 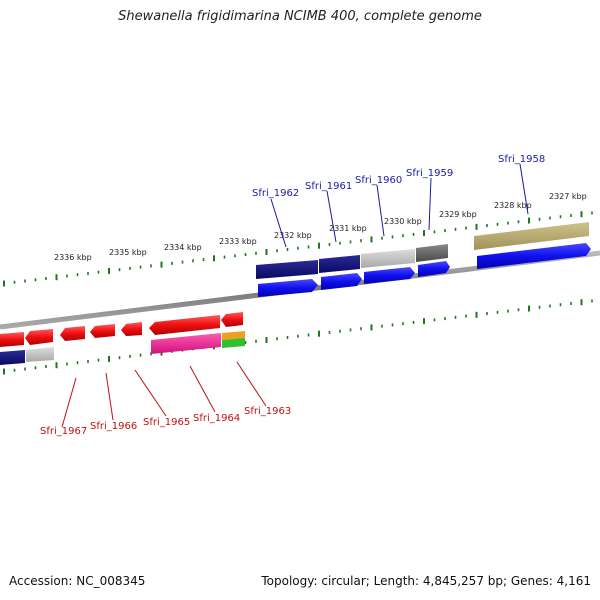 What do you see at coordinates (73, 257) in the screenshot?
I see `ruler-label: 2336 kbp` at bounding box center [73, 257].